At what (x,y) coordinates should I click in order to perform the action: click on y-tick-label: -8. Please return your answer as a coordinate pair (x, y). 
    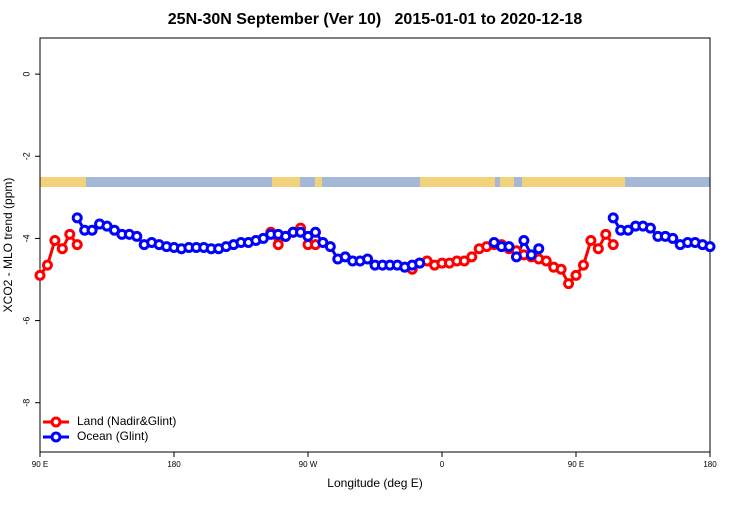
    Looking at the image, I should click on (26, 403).